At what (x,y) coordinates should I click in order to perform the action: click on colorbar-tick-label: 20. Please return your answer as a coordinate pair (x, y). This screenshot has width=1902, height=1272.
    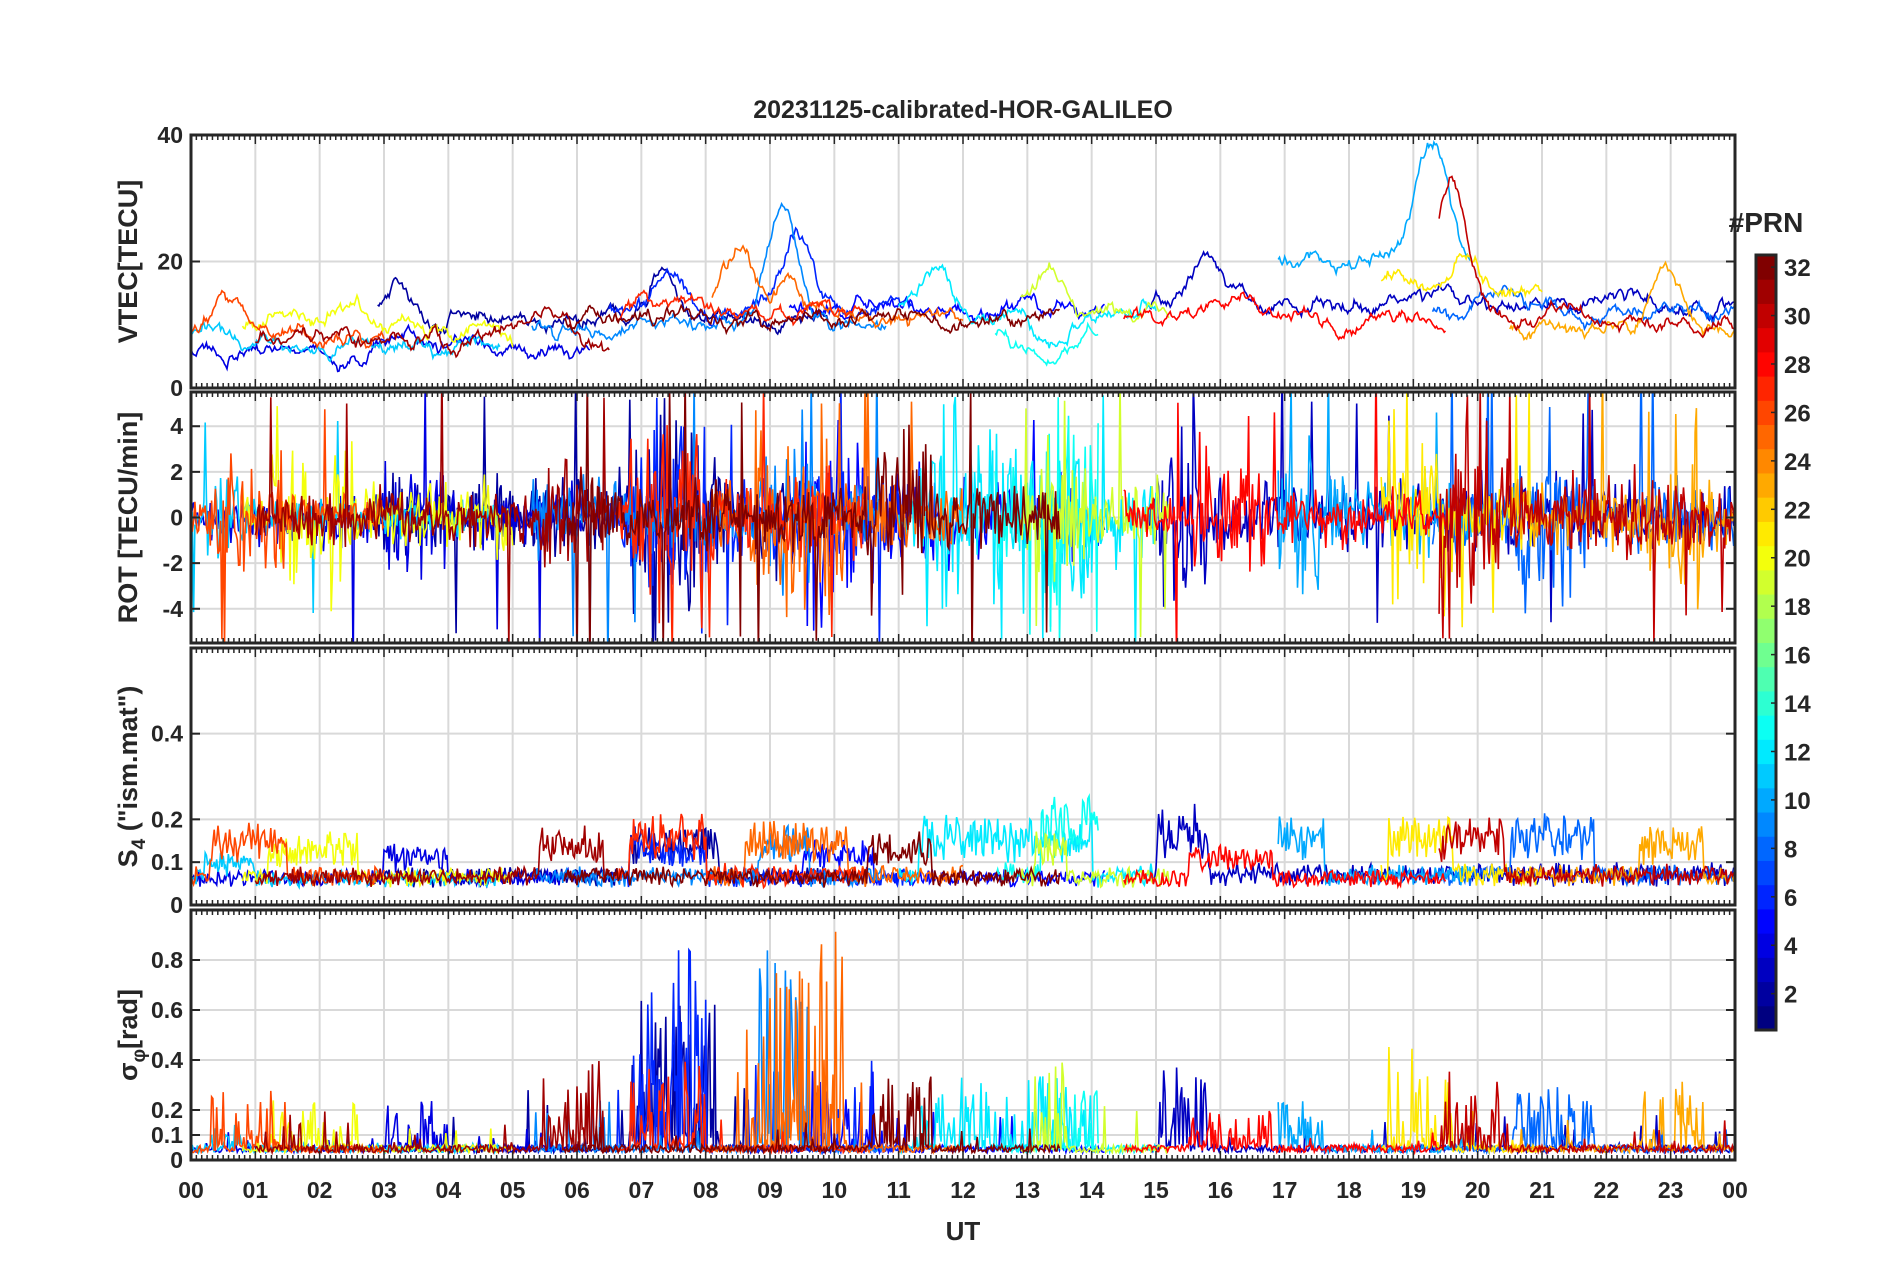
    Looking at the image, I should click on (1797, 559).